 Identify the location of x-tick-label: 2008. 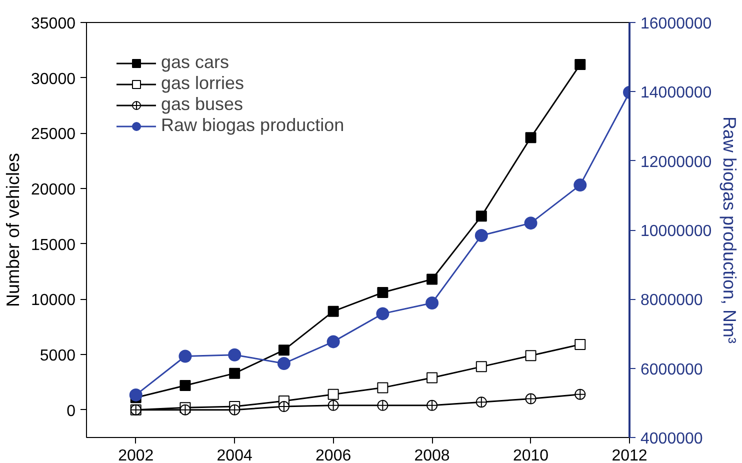
(432, 455).